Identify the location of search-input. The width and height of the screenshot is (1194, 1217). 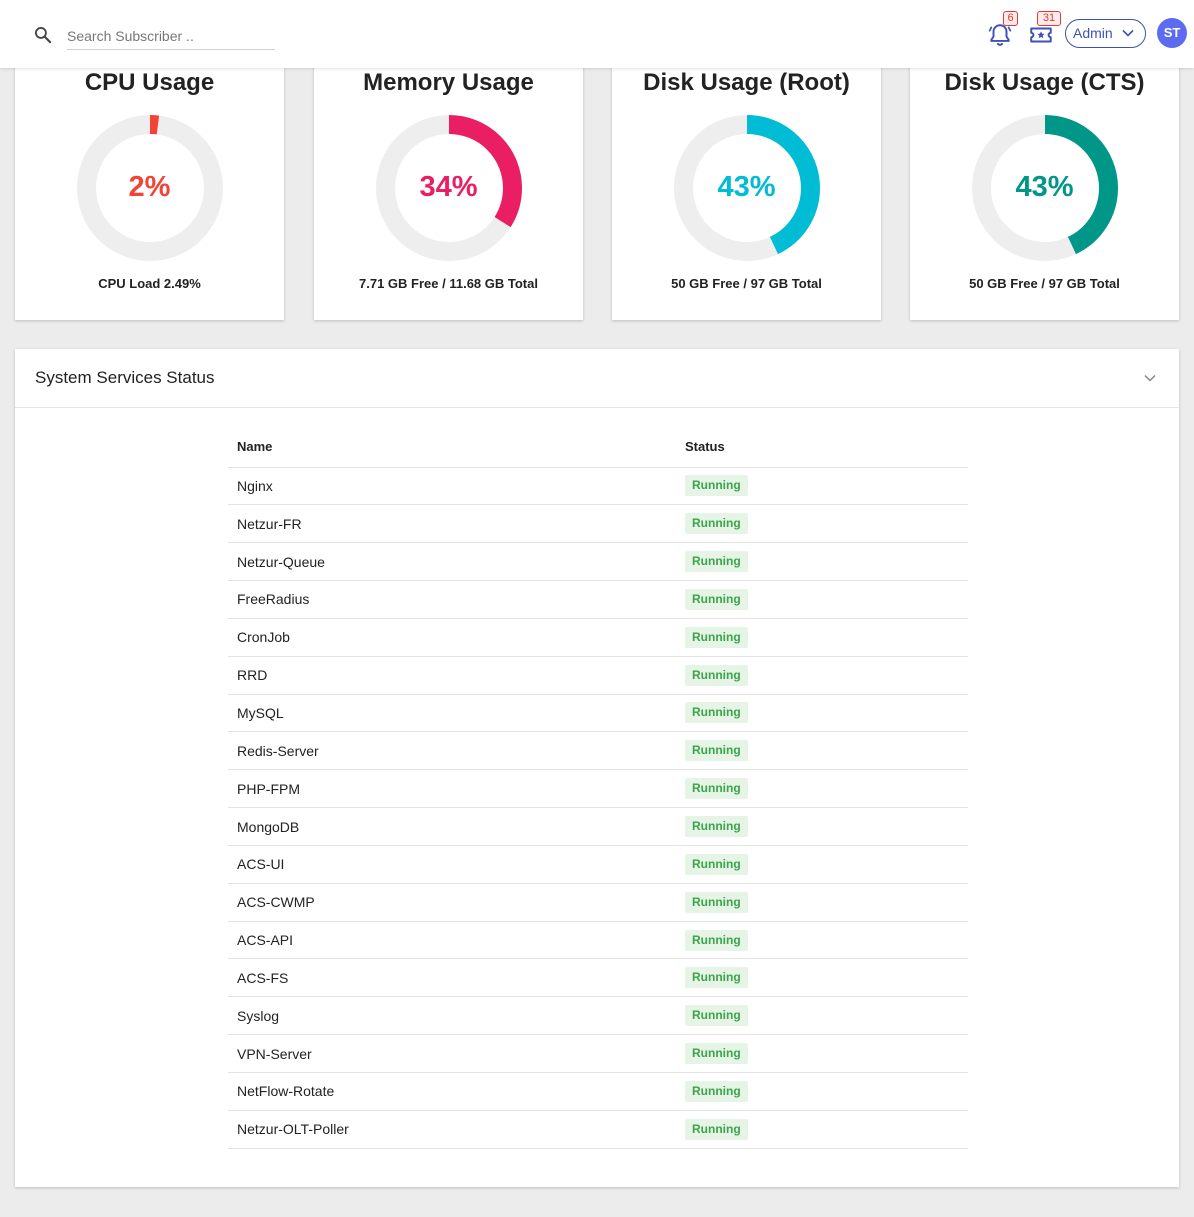
(171, 36).